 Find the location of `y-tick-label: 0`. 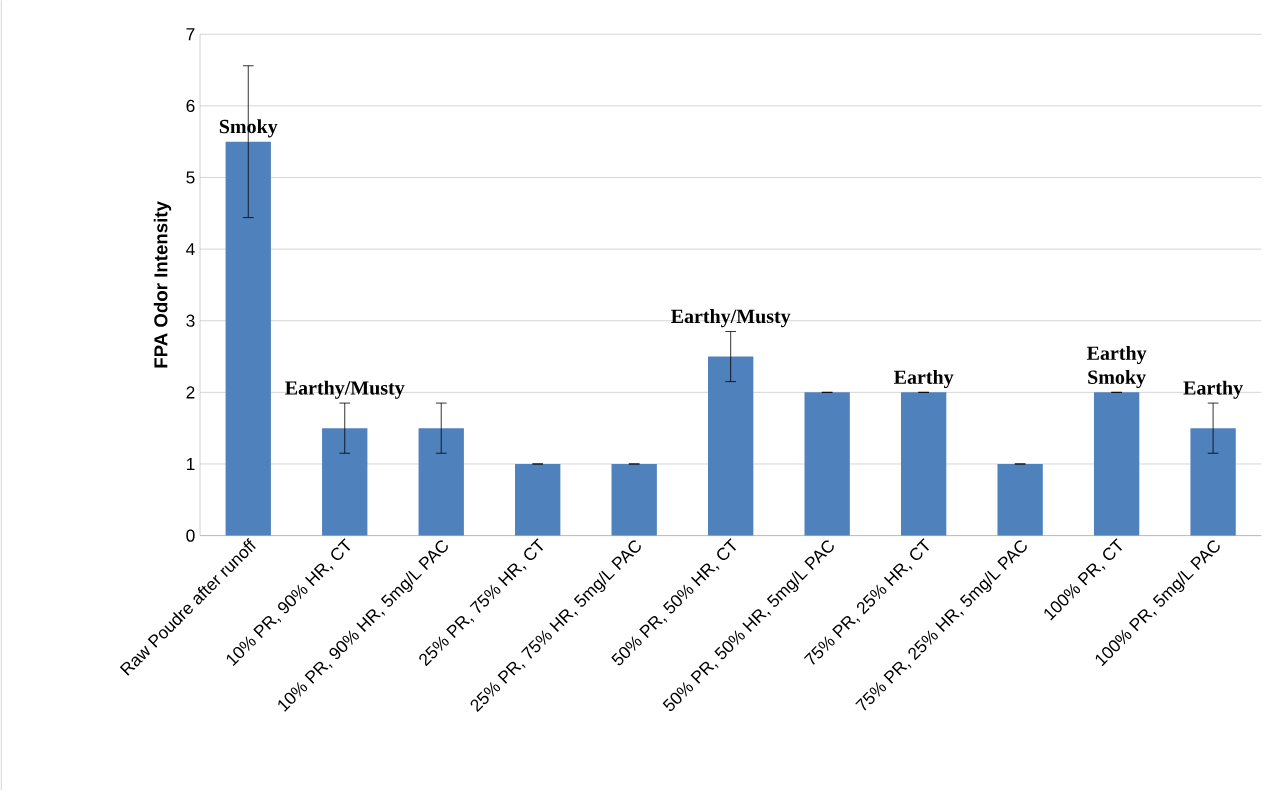

y-tick-label: 0 is located at coordinates (190, 535).